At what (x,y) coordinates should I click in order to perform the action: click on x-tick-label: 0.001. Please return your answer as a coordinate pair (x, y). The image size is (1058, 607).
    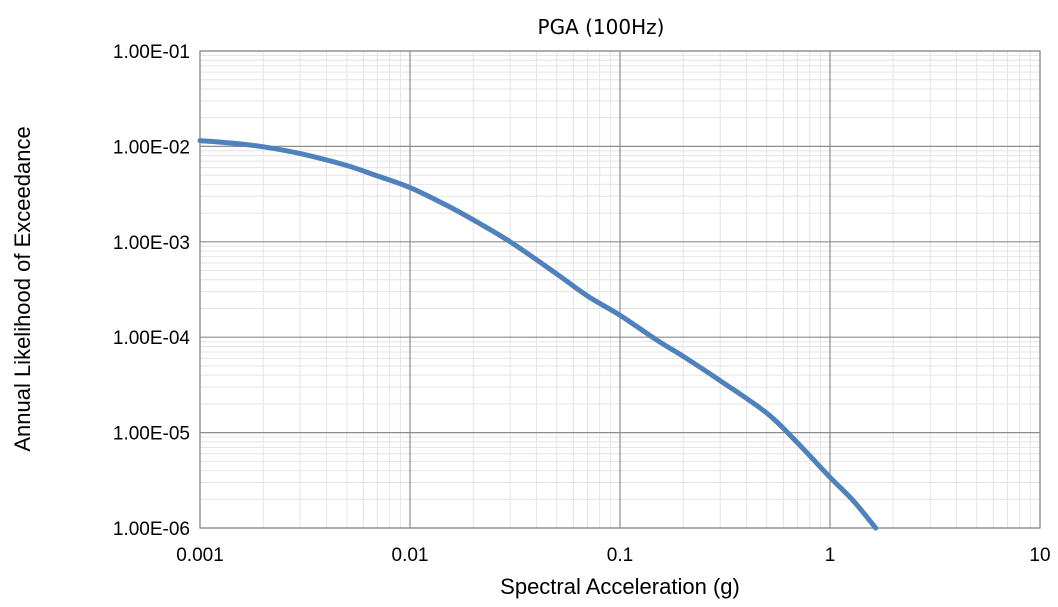
    Looking at the image, I should click on (200, 555).